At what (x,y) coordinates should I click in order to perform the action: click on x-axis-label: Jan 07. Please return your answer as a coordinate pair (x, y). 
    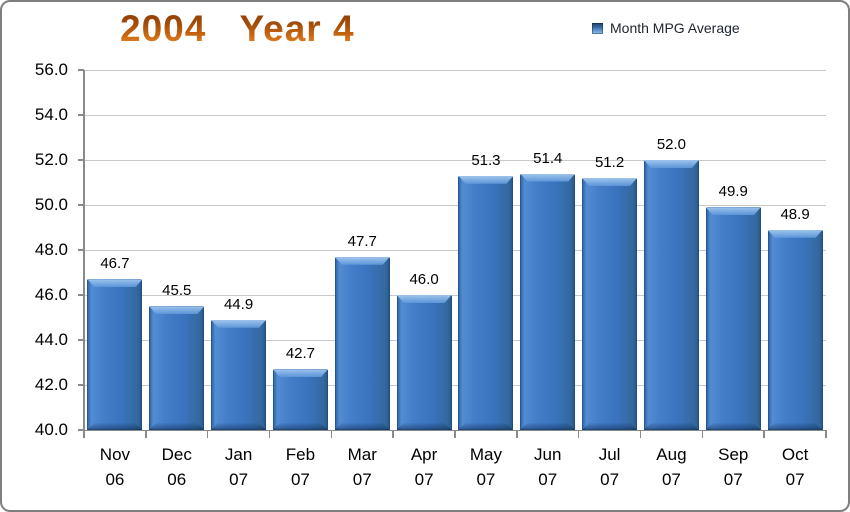
    Looking at the image, I should click on (238, 467).